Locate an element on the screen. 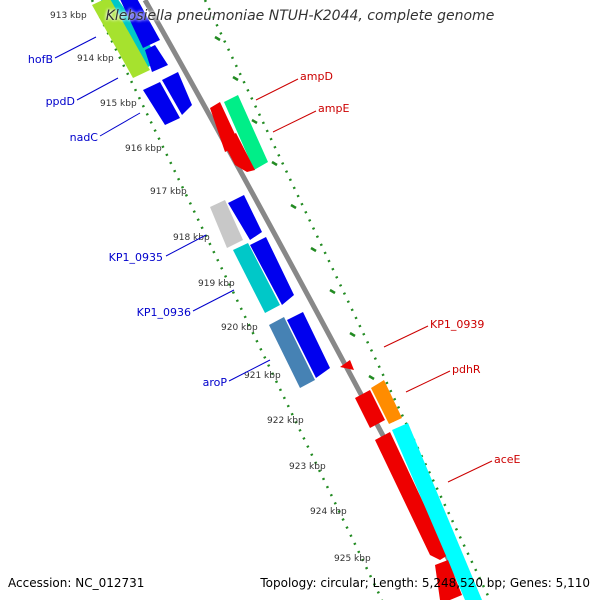  gene-label-pdhR: pdhR is located at coordinates (466, 369).